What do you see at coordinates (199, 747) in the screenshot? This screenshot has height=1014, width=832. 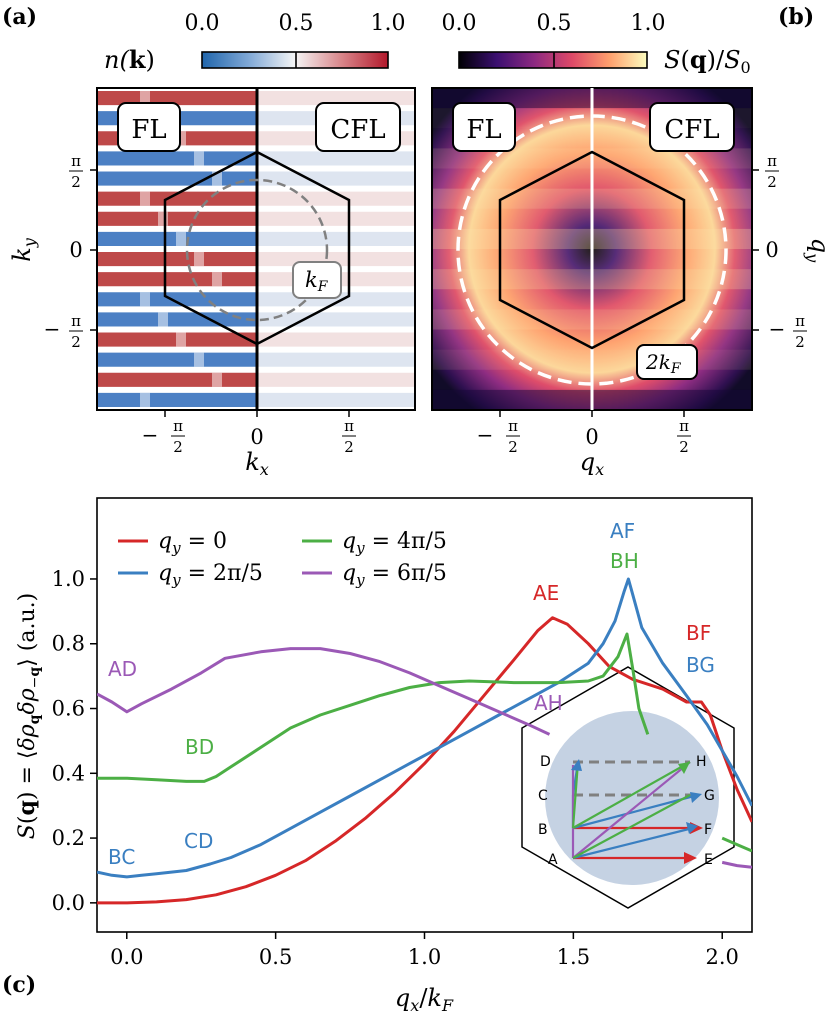 I see `annotation-bd: BD` at bounding box center [199, 747].